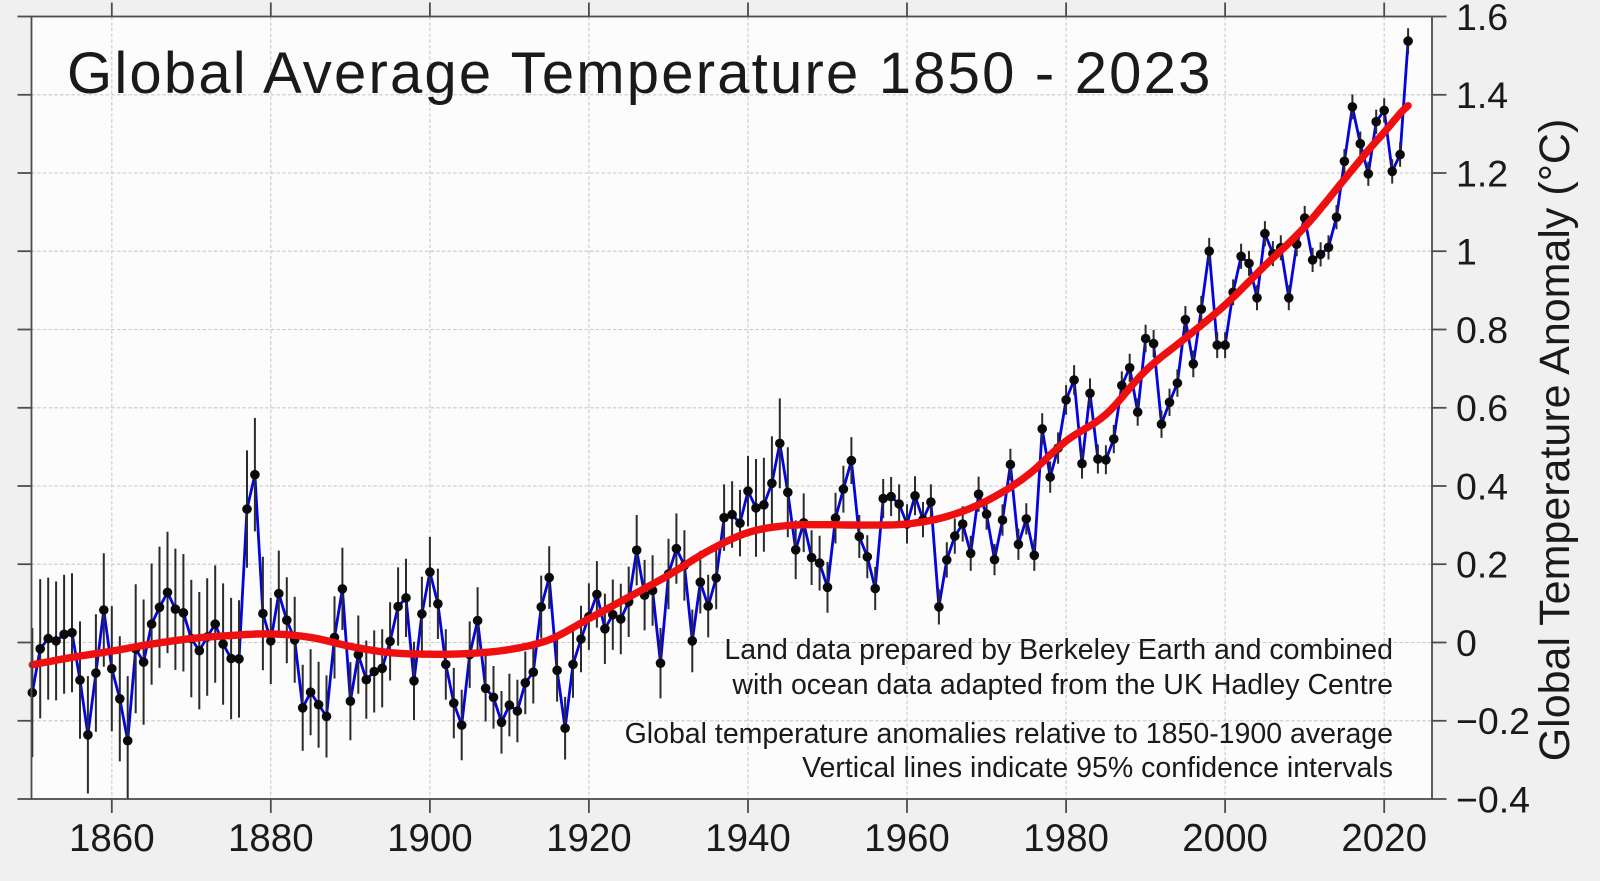  Describe the element at coordinates (112, 838) in the screenshot. I see `svg-text: 1860` at that location.